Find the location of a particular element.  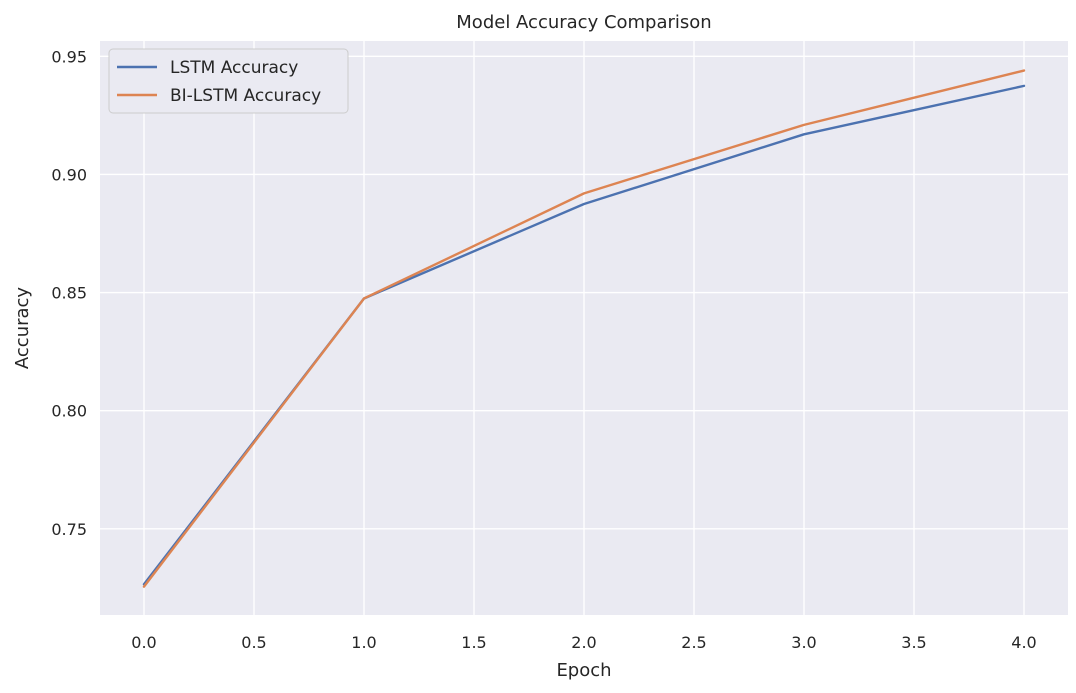

y-tick-label: 0.95 is located at coordinates (69, 56).